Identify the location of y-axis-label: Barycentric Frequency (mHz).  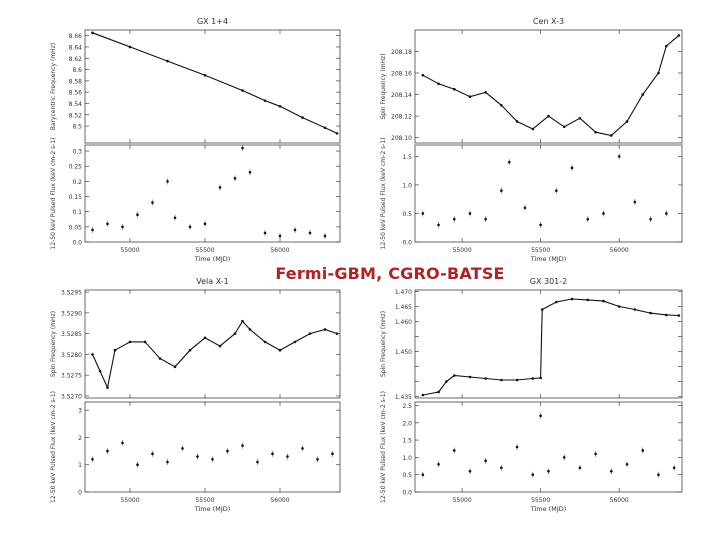
(53, 86).